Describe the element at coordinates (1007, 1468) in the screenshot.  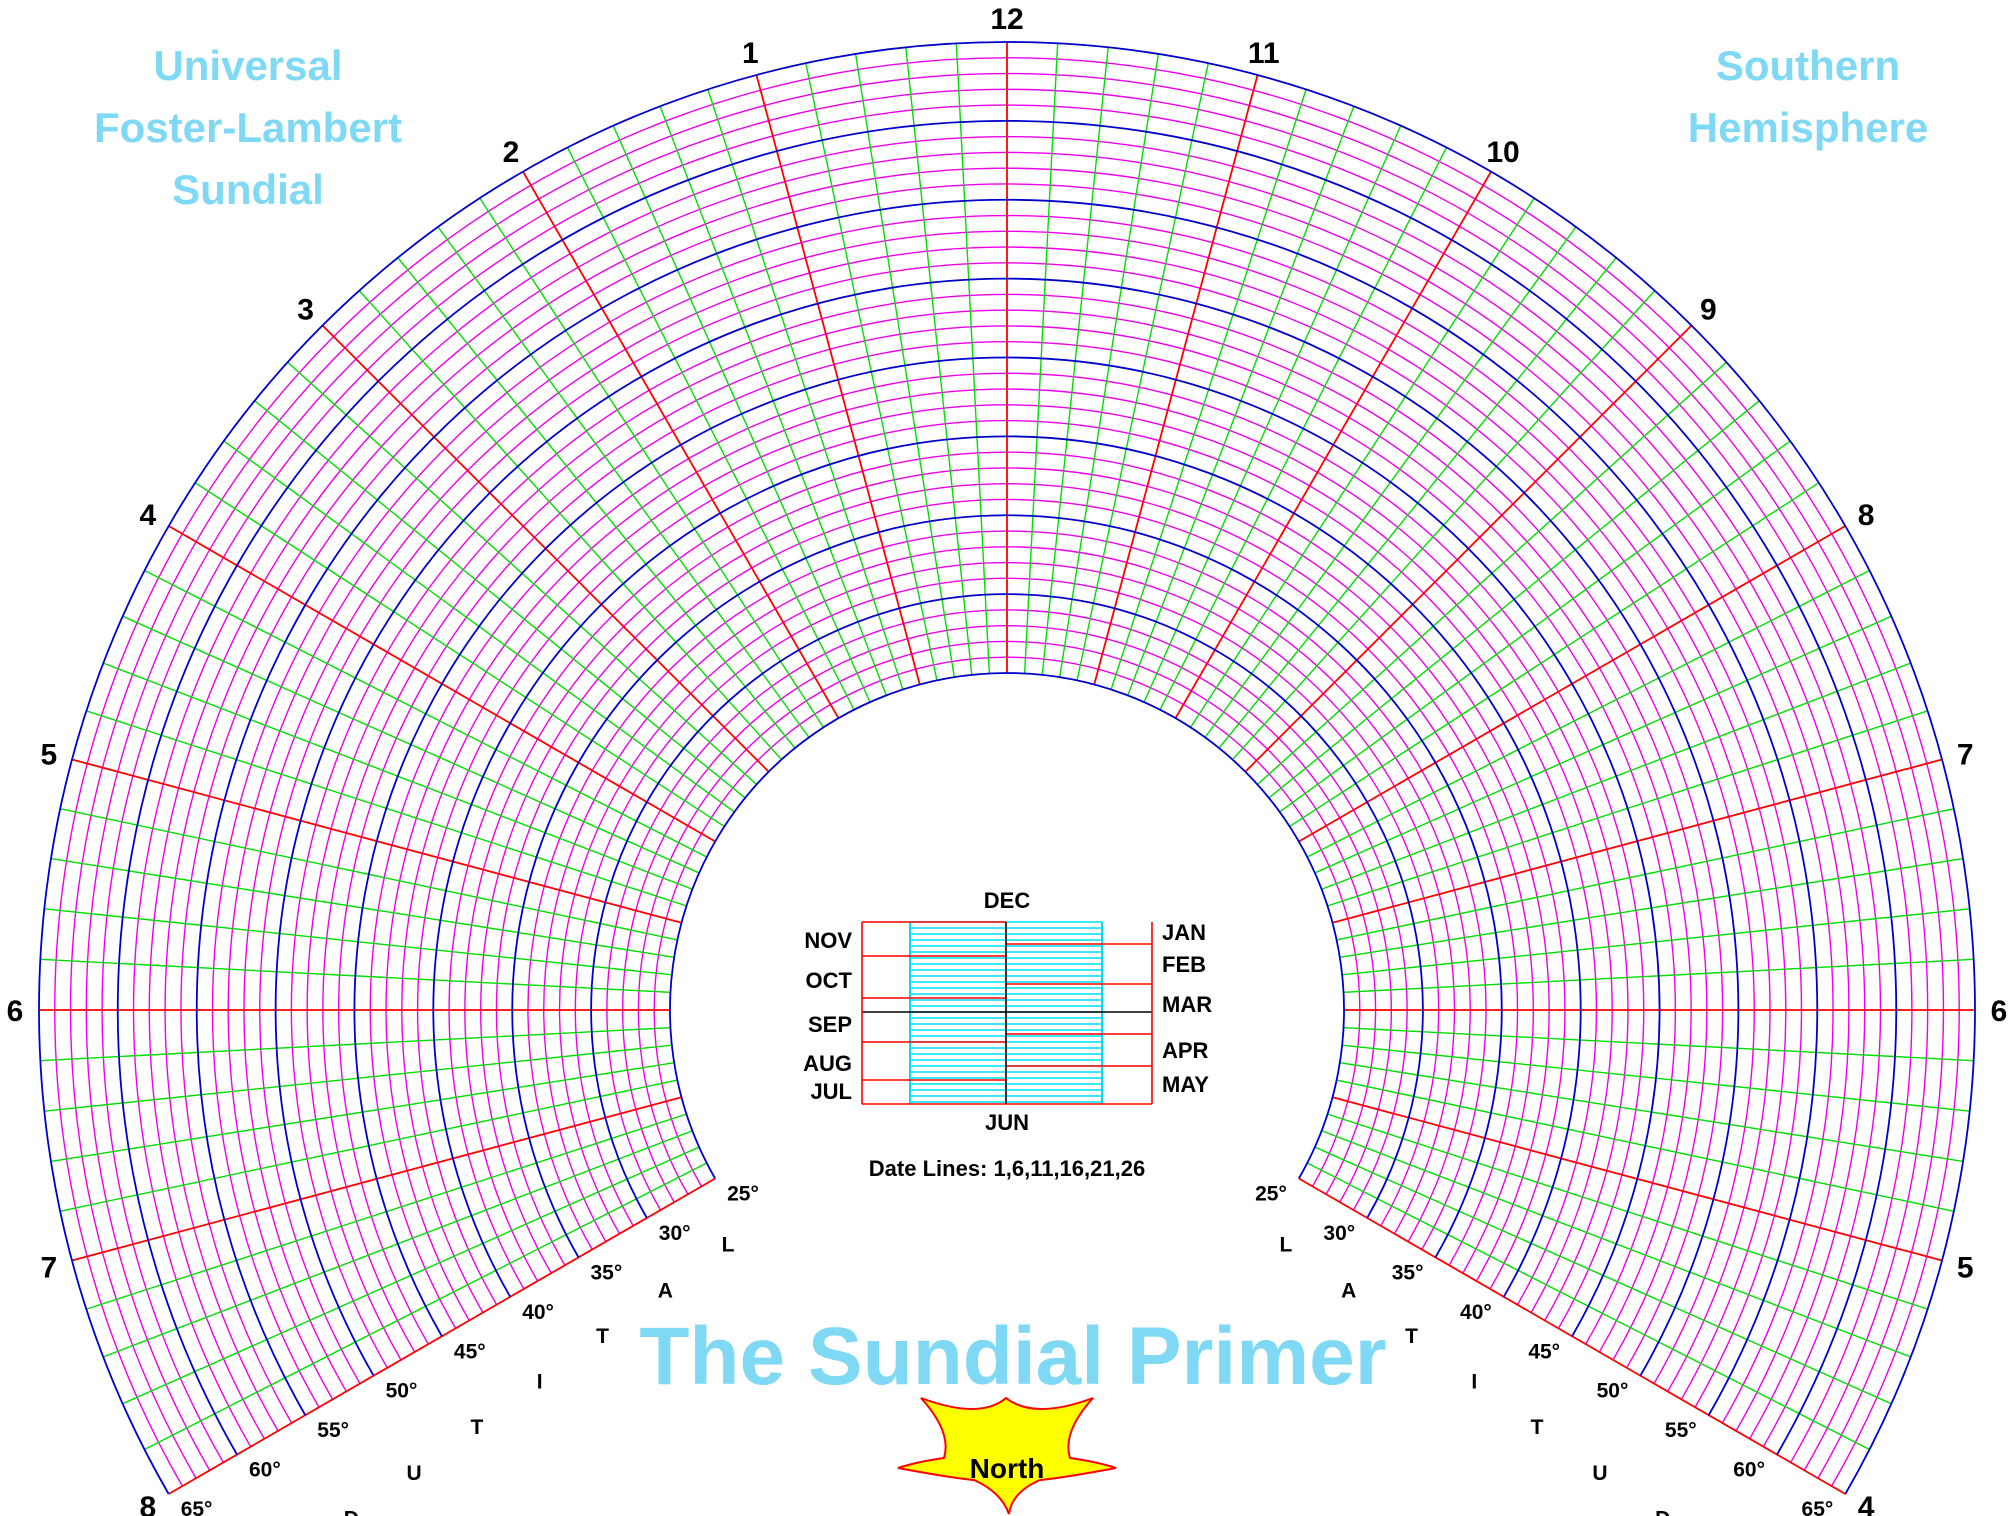
I see `north-label: North` at that location.